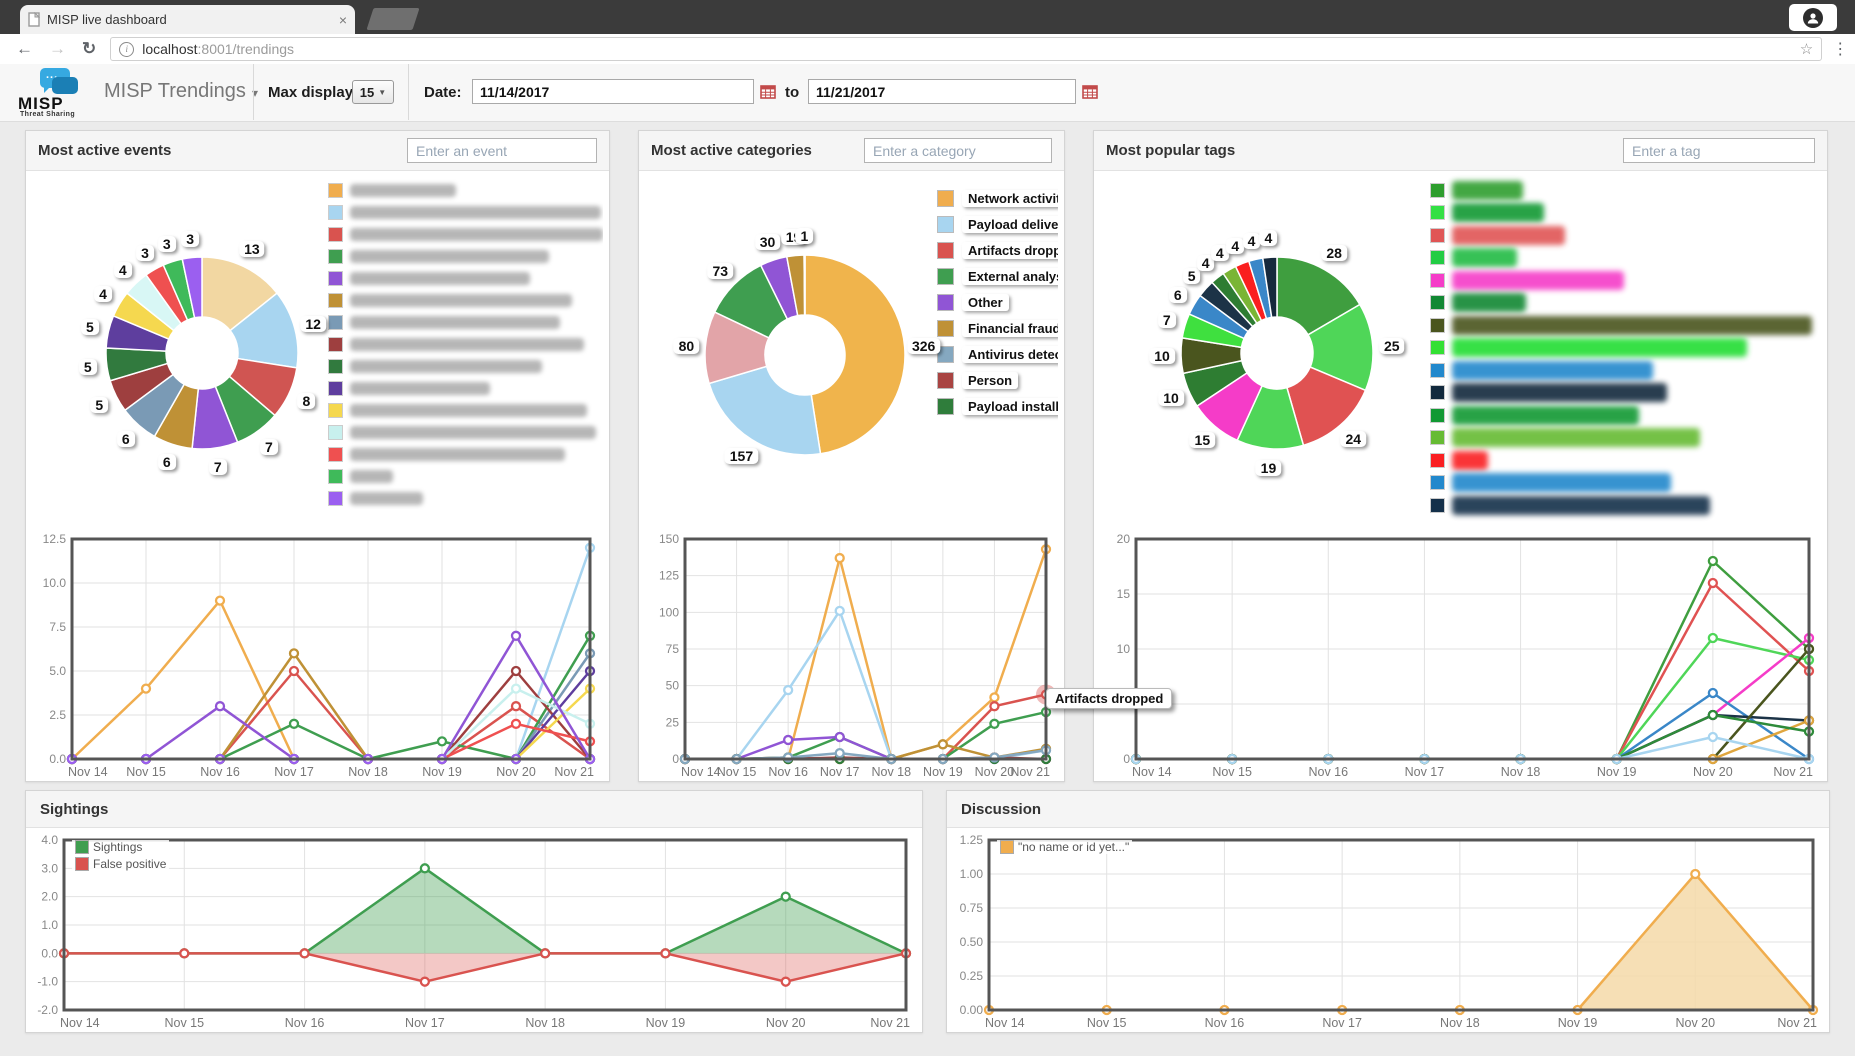 Image resolution: width=1855 pixels, height=1056 pixels. Describe the element at coordinates (1010, 250) in the screenshot. I see `legend-label: Artifacts dropped` at that location.